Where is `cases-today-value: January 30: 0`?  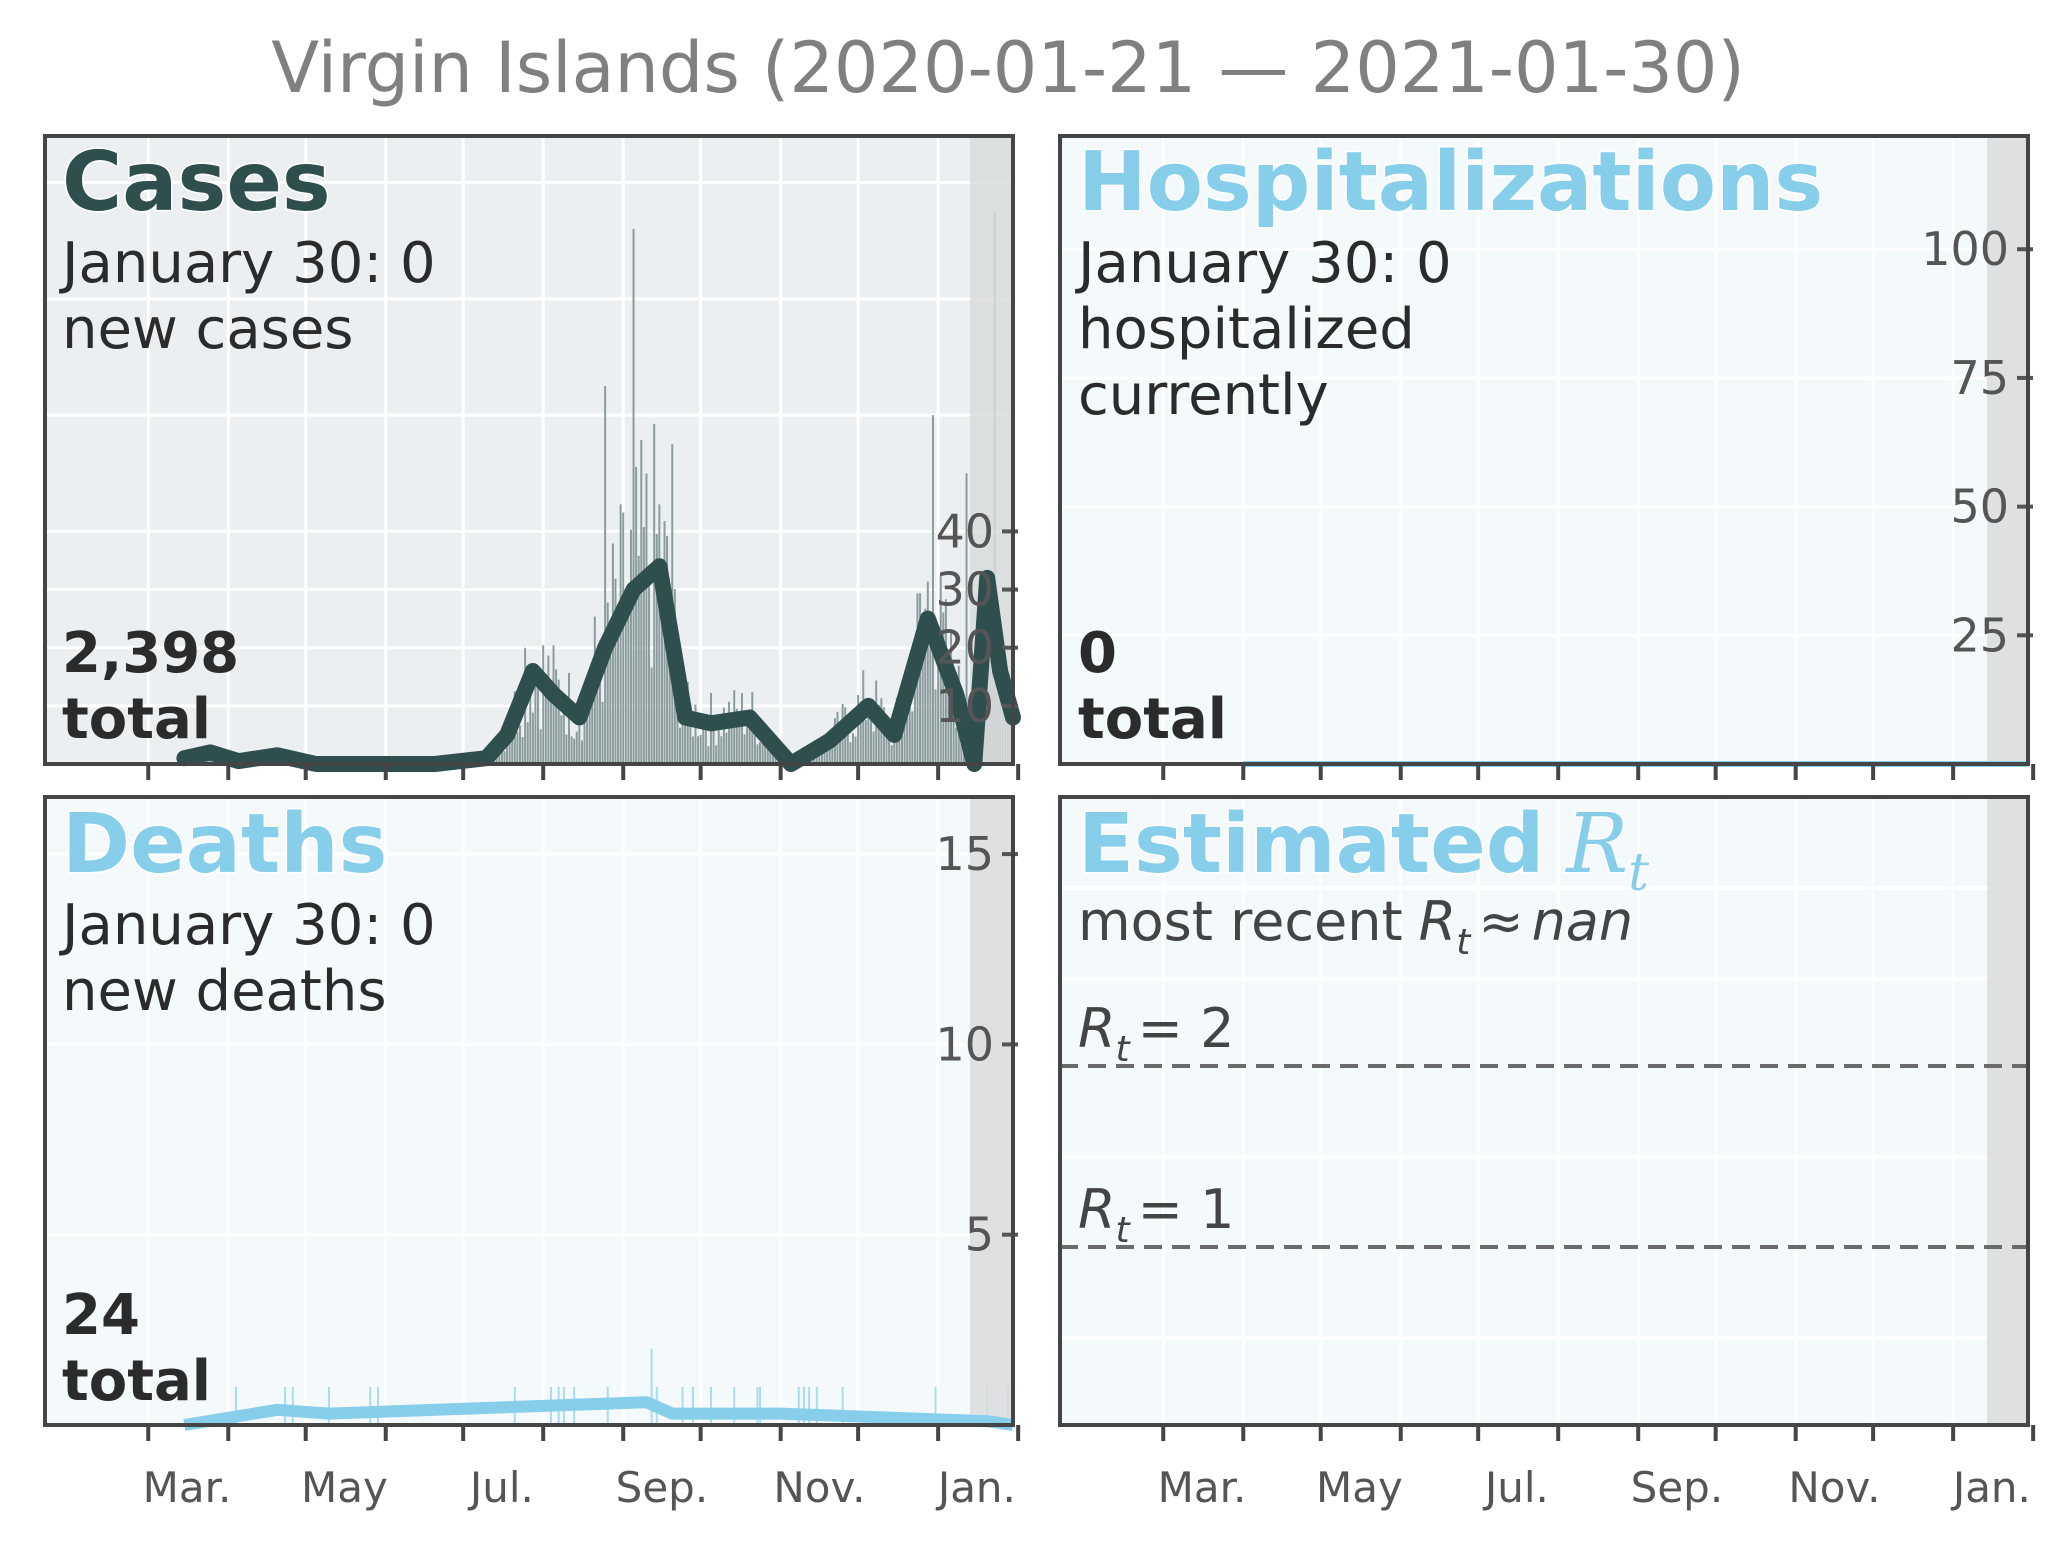 cases-today-value: January 30: 0 is located at coordinates (247, 263).